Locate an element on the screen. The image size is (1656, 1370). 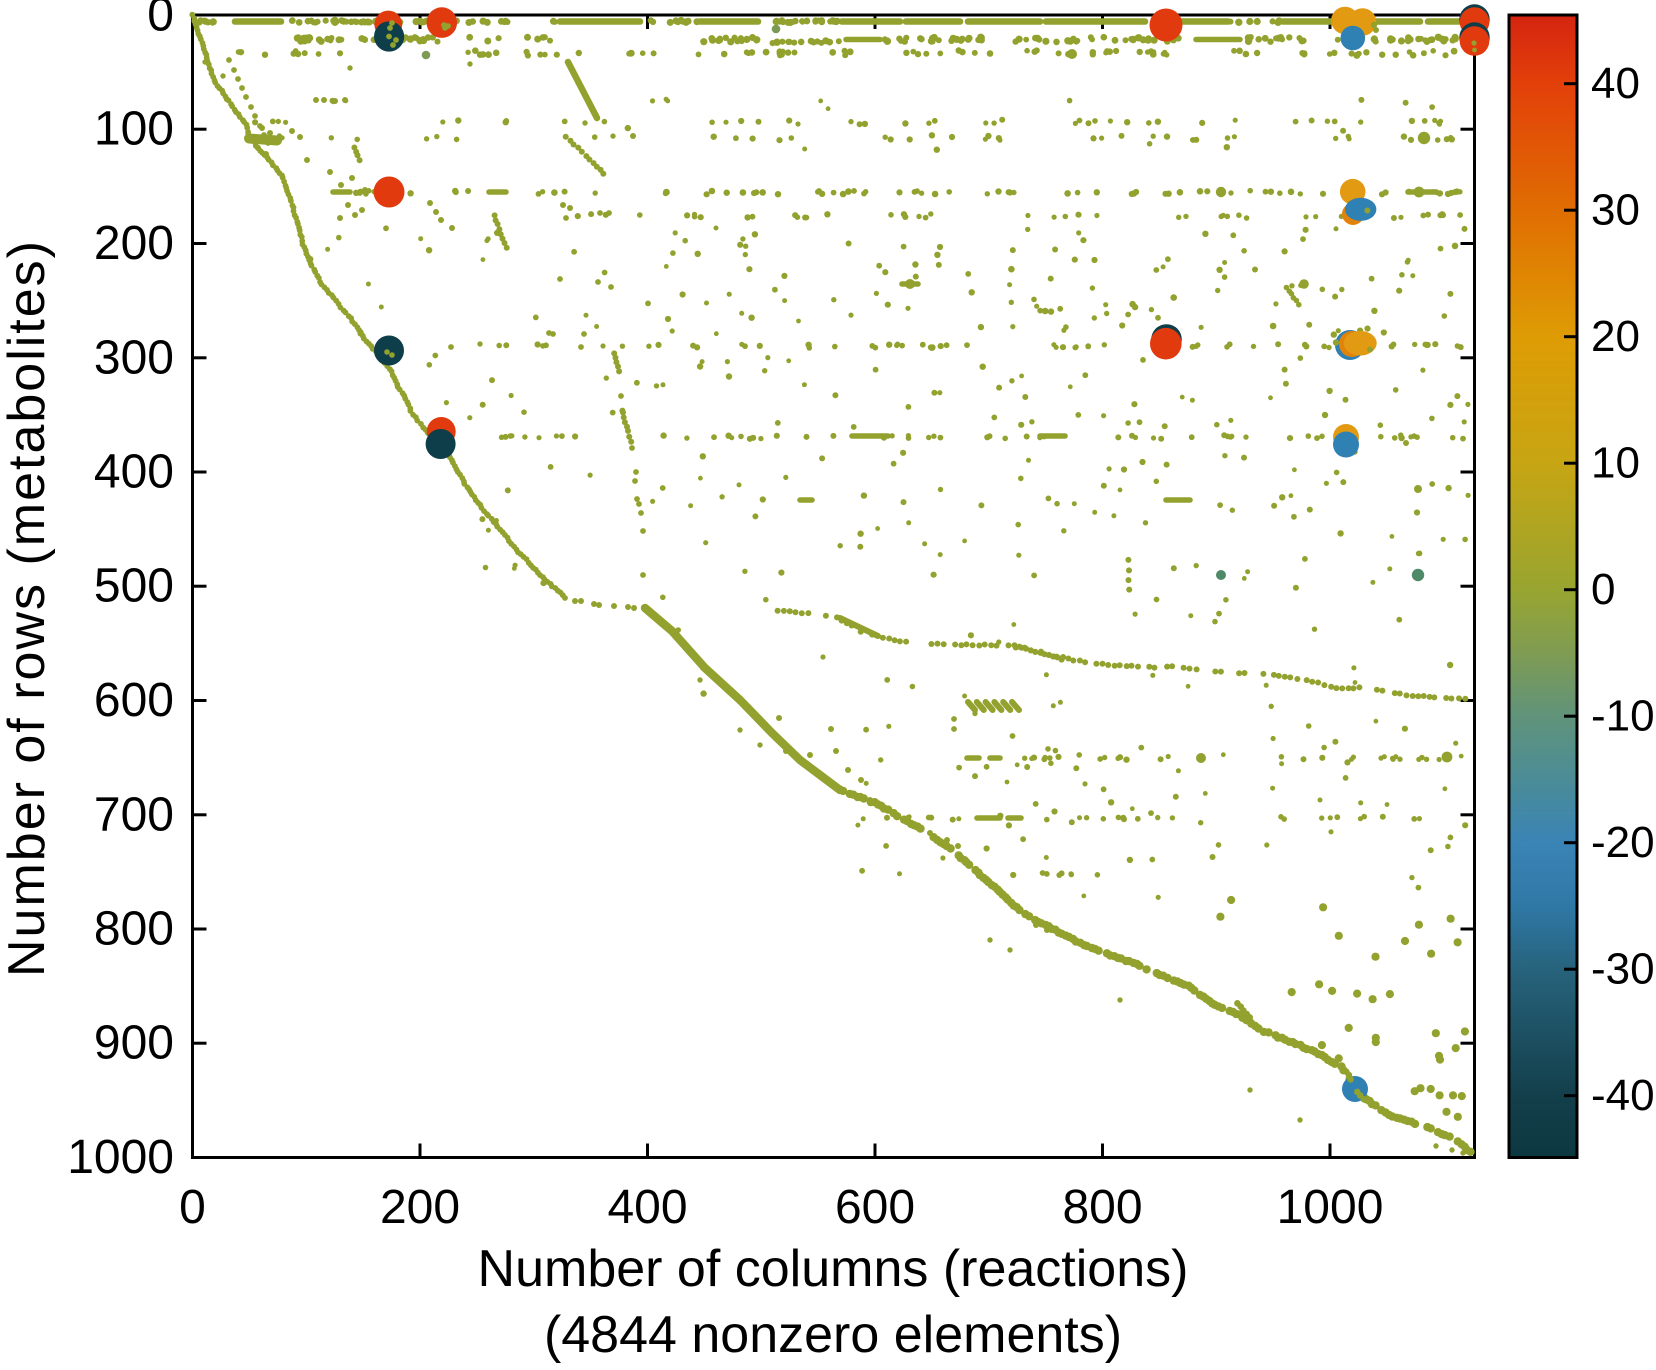
svg-text: -30 is located at coordinates (1623, 969).